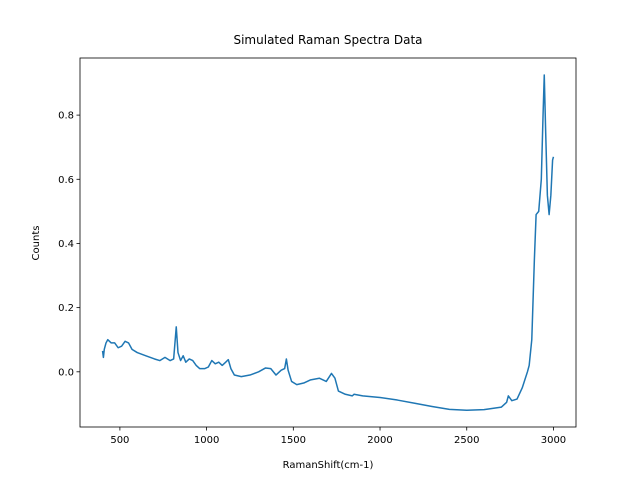 The height and width of the screenshot is (484, 640). Describe the element at coordinates (328, 465) in the screenshot. I see `x-axis-label: RamanShift(cm-1)` at that location.